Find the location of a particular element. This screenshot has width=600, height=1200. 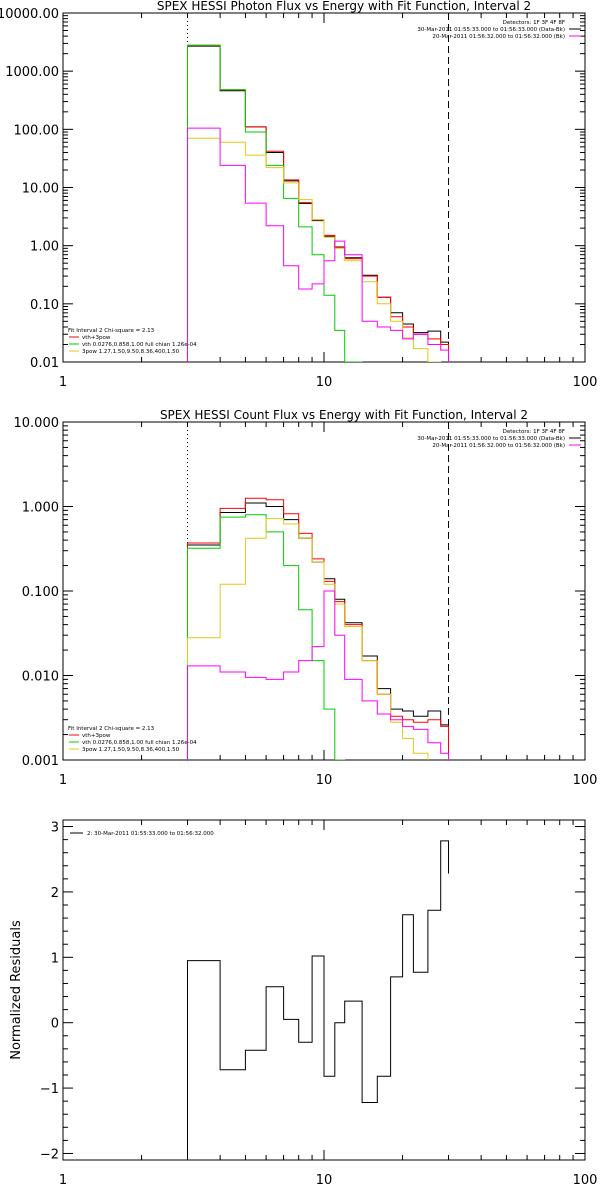

y-tick-label: 10.00 is located at coordinates (40, 189).